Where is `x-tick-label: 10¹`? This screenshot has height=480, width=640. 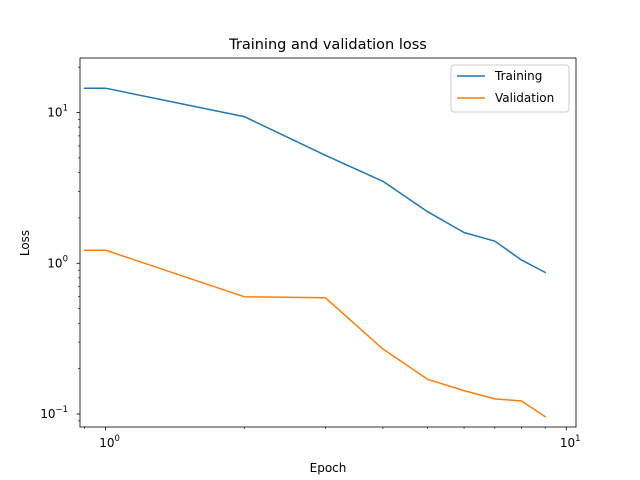 x-tick-label: 10¹ is located at coordinates (570, 442).